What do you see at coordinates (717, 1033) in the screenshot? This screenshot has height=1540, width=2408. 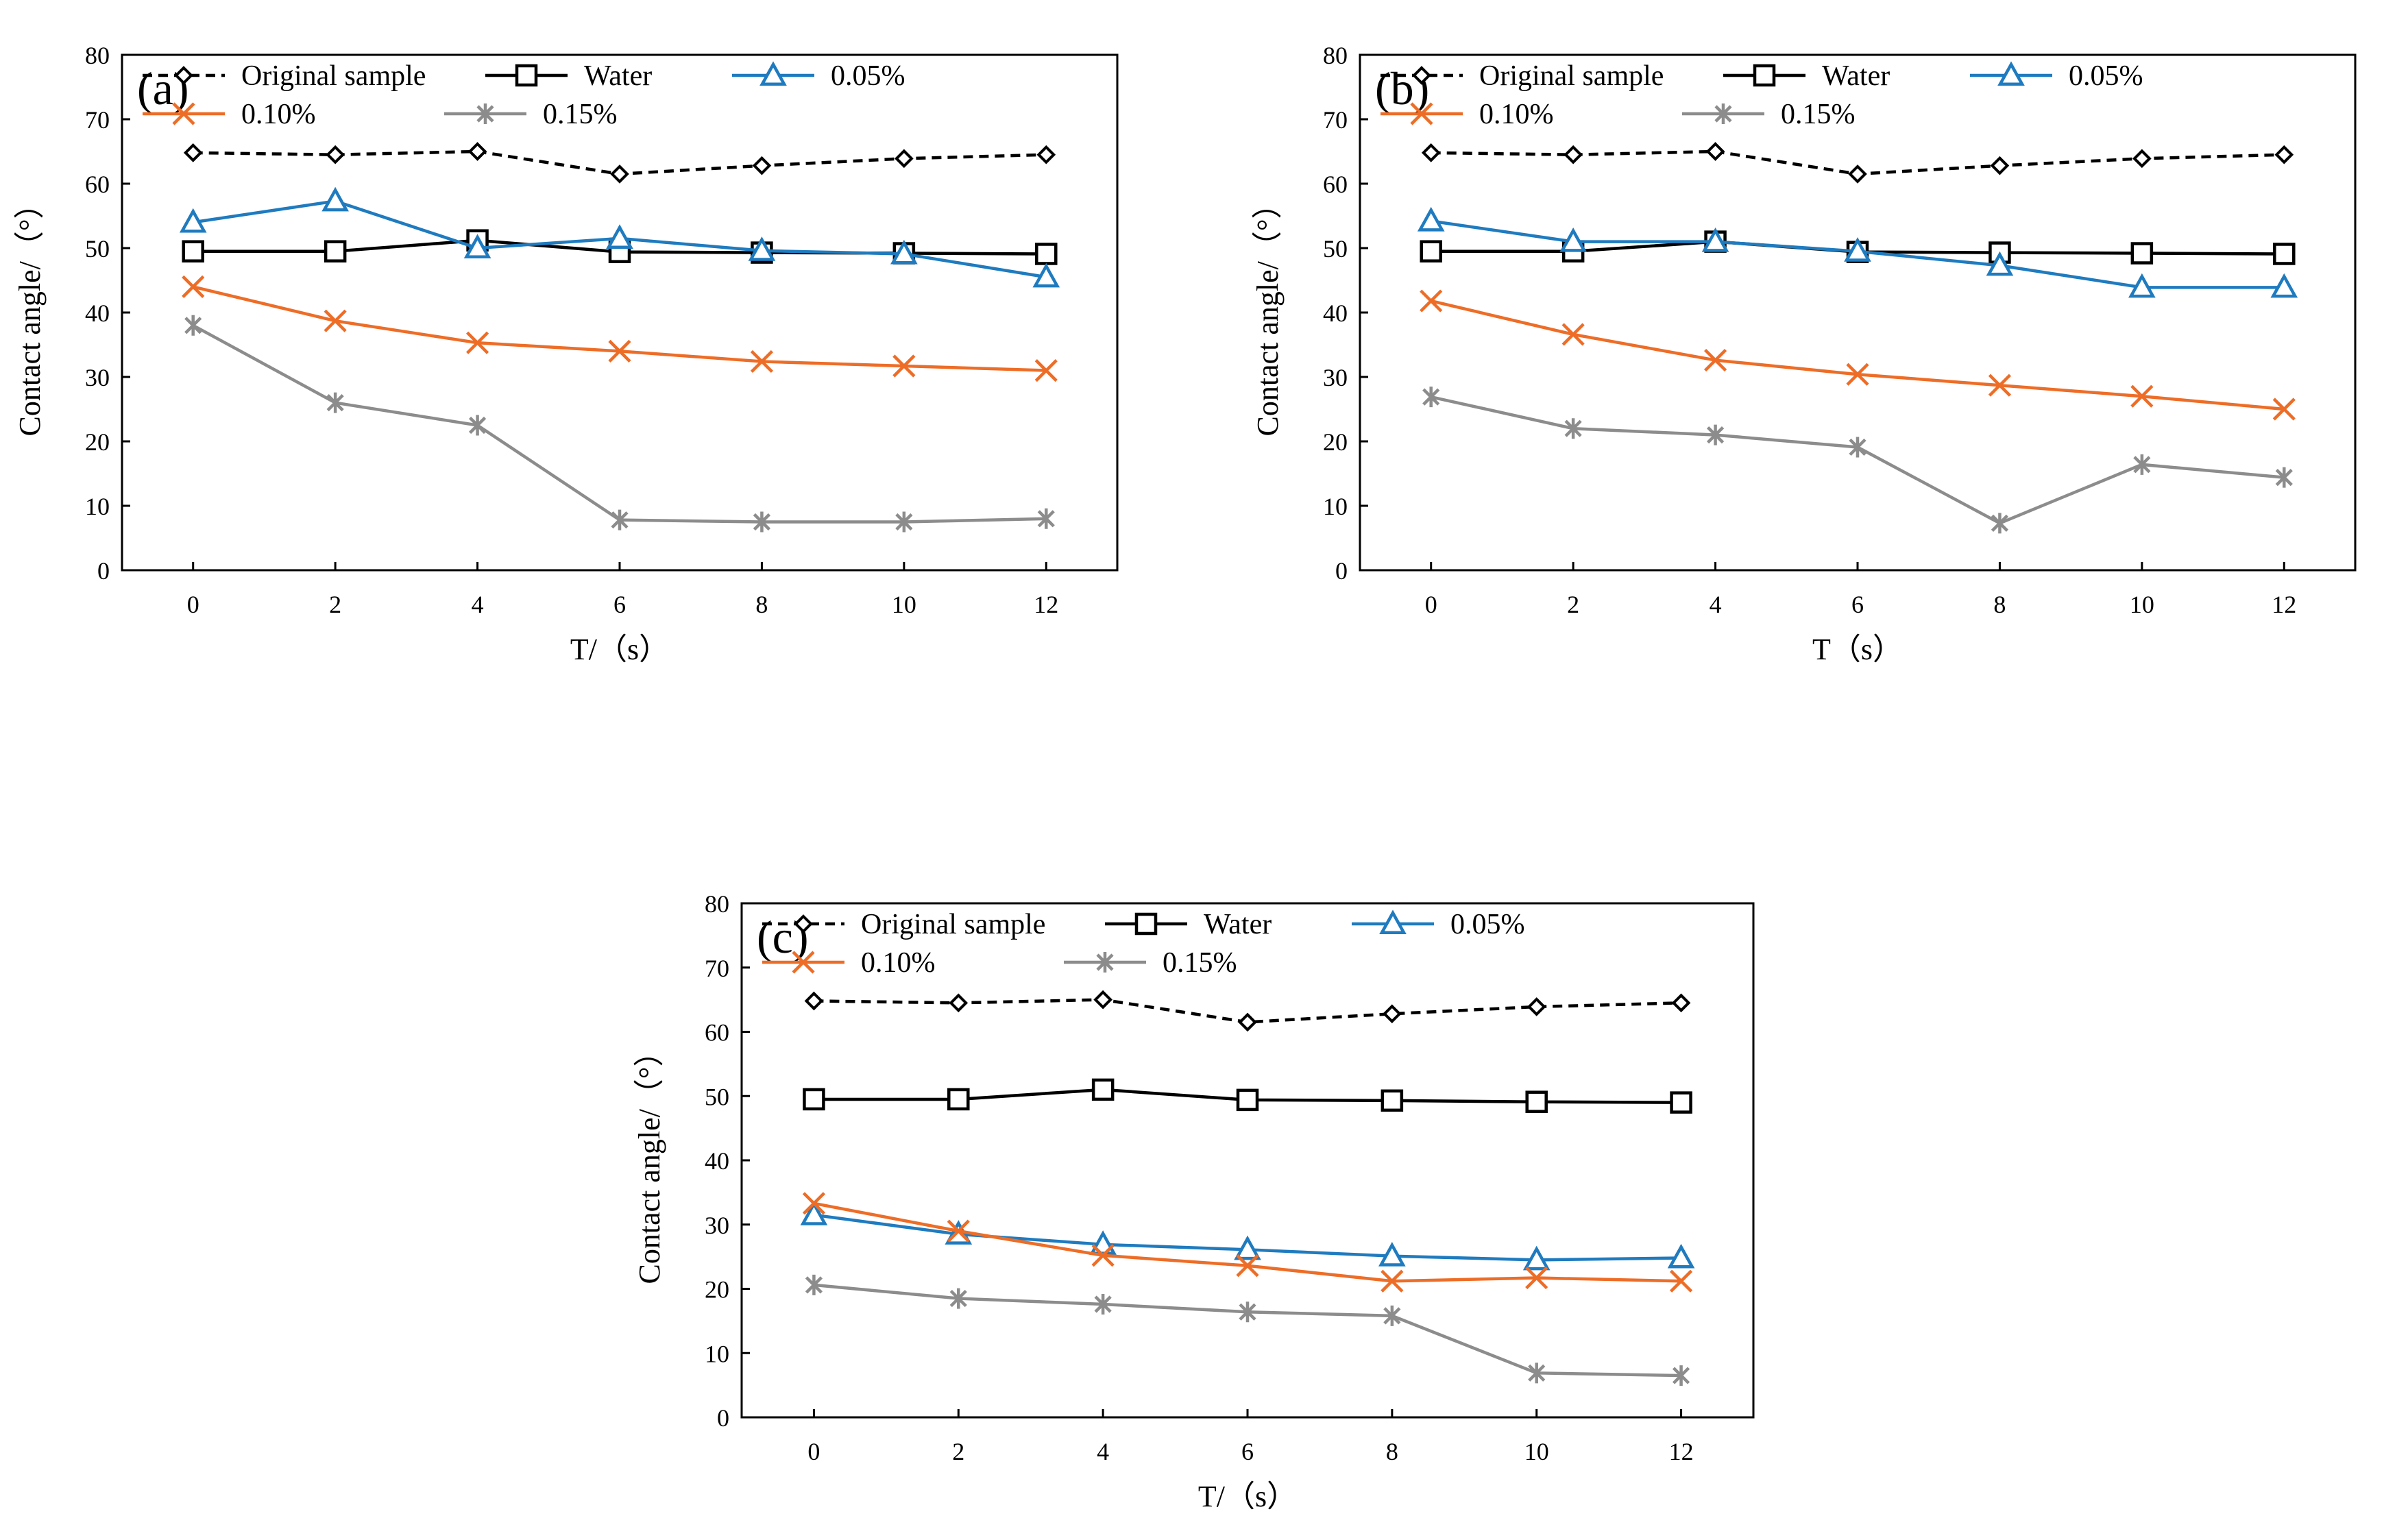 I see `y-tick-label: 60` at bounding box center [717, 1033].